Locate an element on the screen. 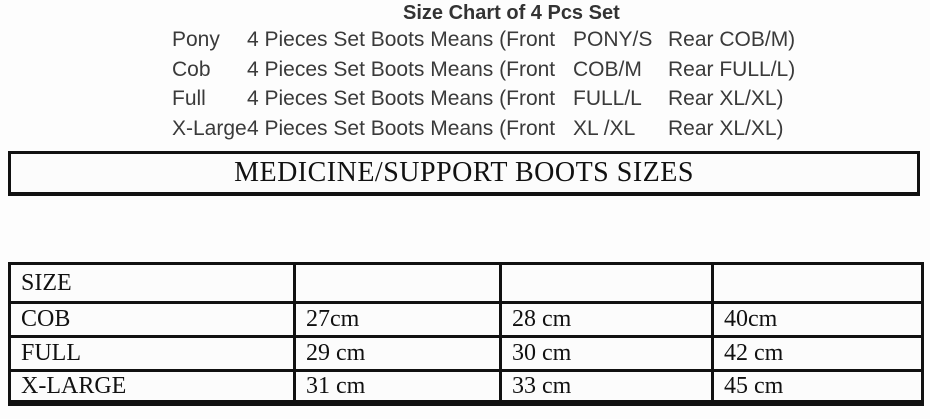  table-cell-size-header: SIZE is located at coordinates (152, 283).